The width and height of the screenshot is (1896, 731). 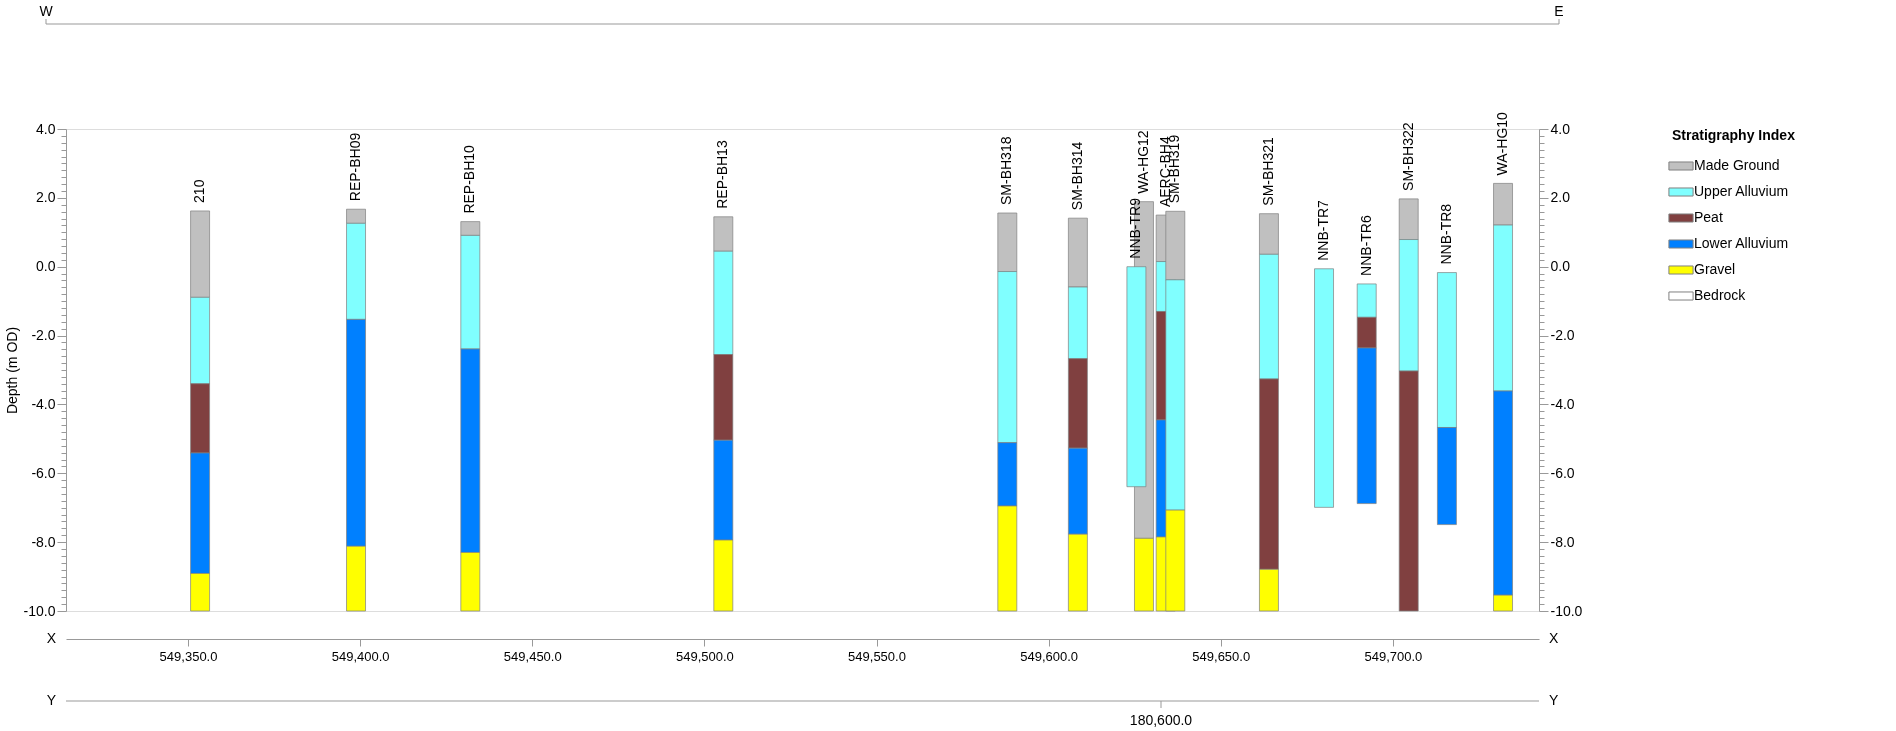 I want to click on y2-tick-label: 4.0, so click(x=1560, y=128).